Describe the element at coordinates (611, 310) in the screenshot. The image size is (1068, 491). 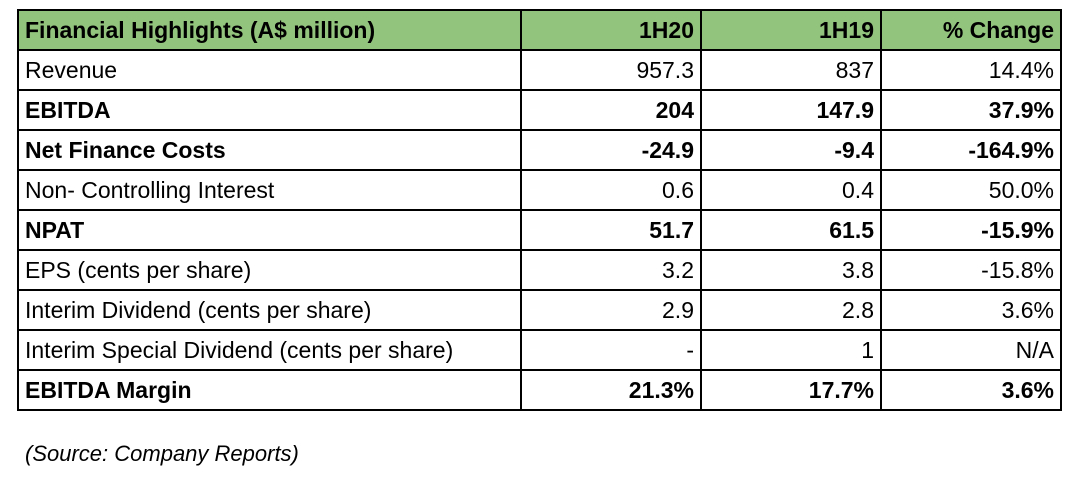
I see `cell-1h20: 2.9` at that location.